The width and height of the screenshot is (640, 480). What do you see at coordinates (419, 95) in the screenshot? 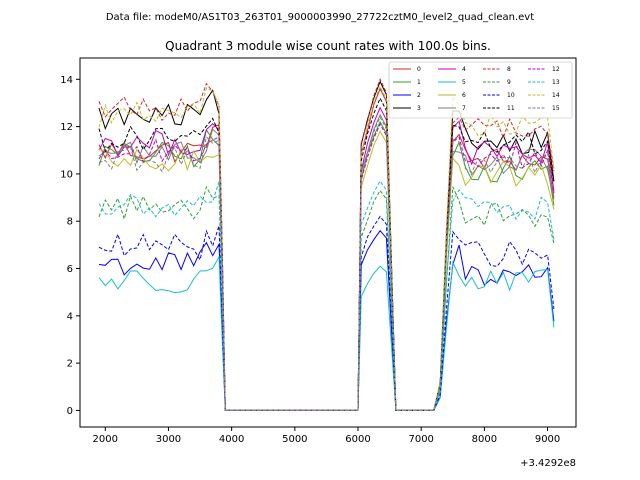
I see `legend-label-2: 2` at bounding box center [419, 95].